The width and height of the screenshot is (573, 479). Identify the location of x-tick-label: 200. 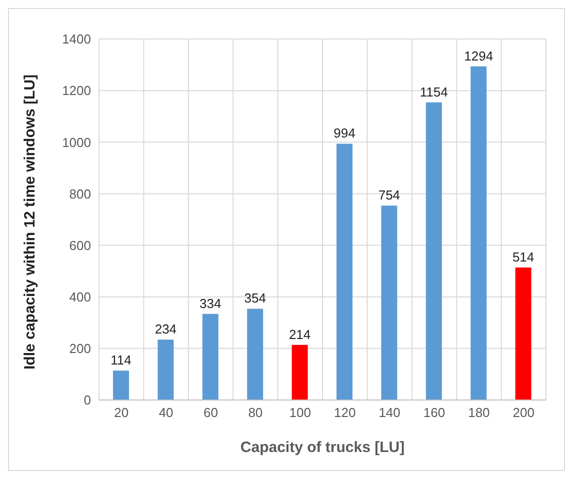
(523, 412).